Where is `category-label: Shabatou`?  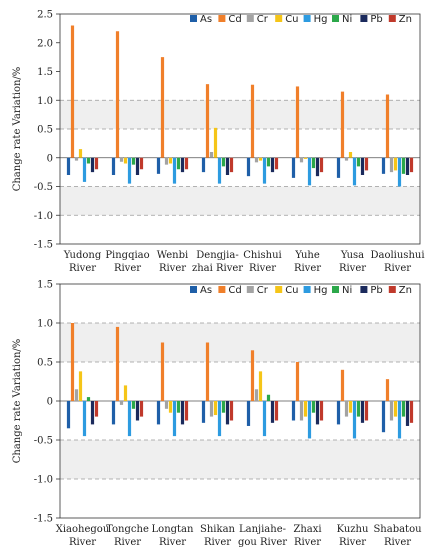
category-label: Shabatou is located at coordinates (397, 529).